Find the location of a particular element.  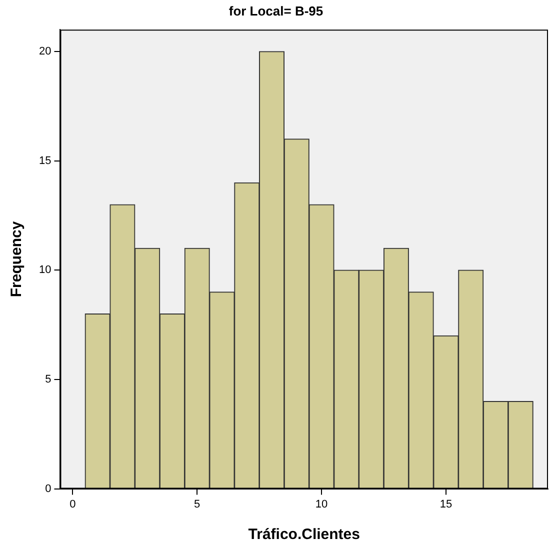

y-tick-label: 10 is located at coordinates (45, 270).